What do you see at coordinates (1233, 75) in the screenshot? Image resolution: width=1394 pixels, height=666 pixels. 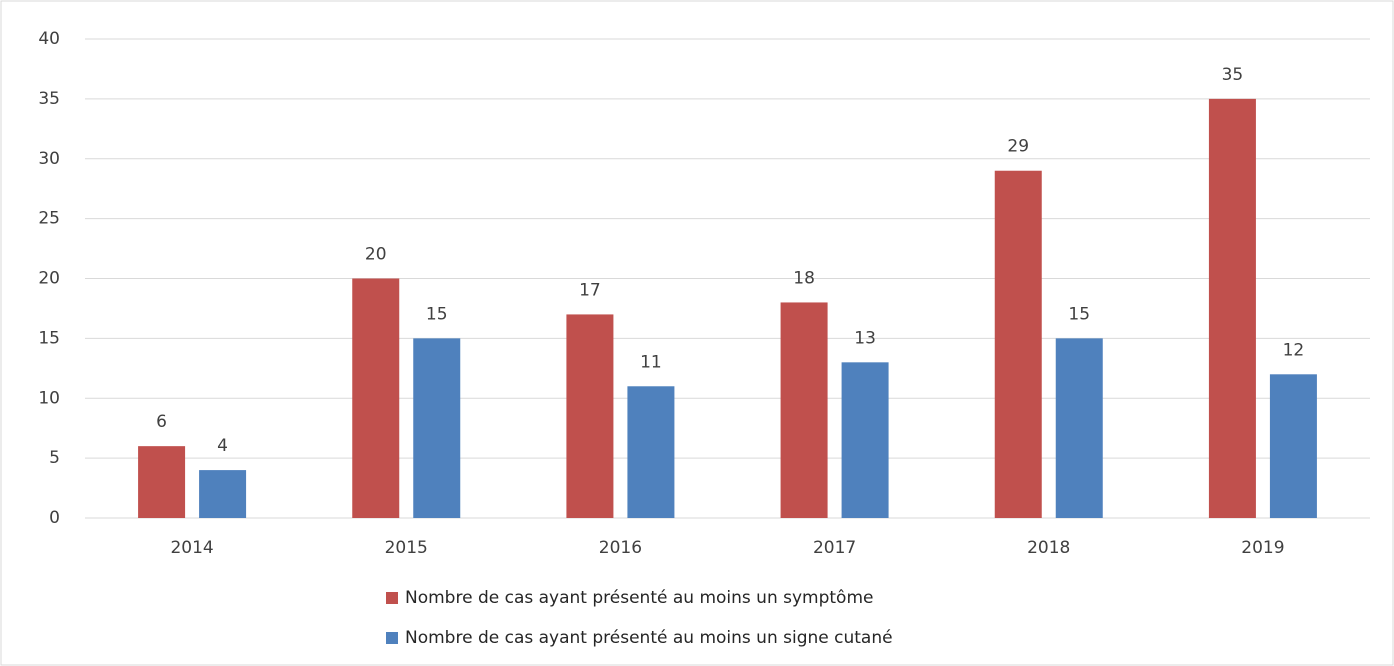 I see `value-label: 35` at bounding box center [1233, 75].